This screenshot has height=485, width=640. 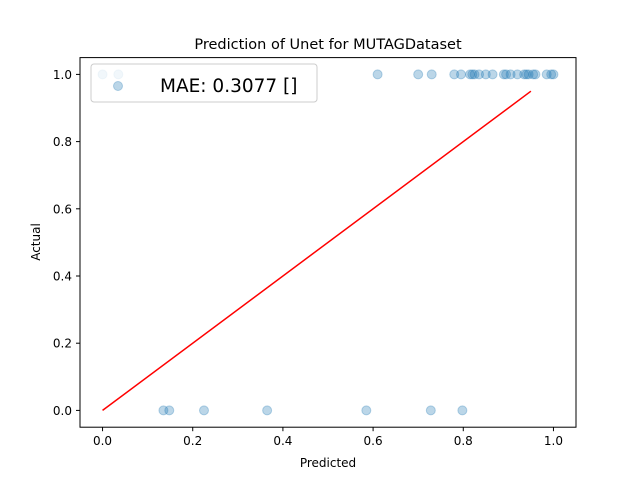 I want to click on x-tick-label: 0.6, so click(x=373, y=441).